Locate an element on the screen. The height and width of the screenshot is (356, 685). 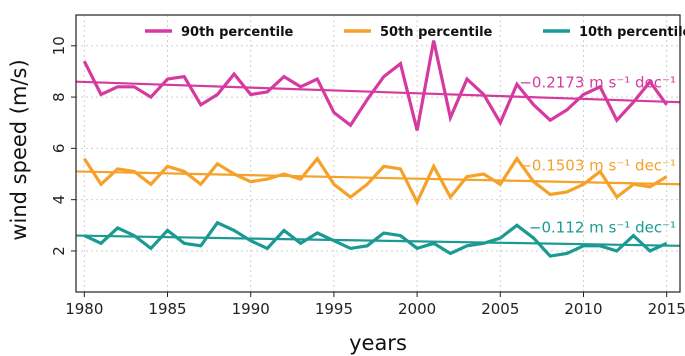
legend-item-10th-percentile: 10th percentile is located at coordinates (614, 32).